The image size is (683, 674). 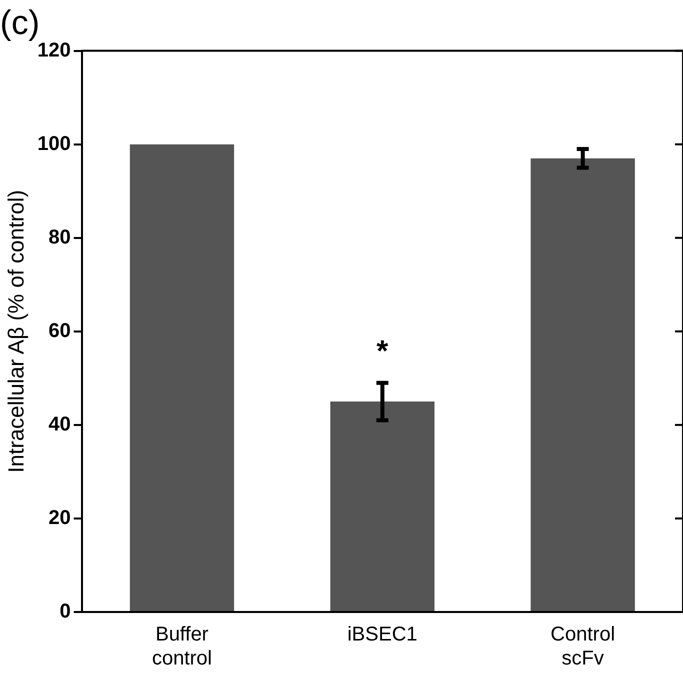 What do you see at coordinates (15, 331) in the screenshot?
I see `y-axis-title: Intracellular Aβ (% of control)` at bounding box center [15, 331].